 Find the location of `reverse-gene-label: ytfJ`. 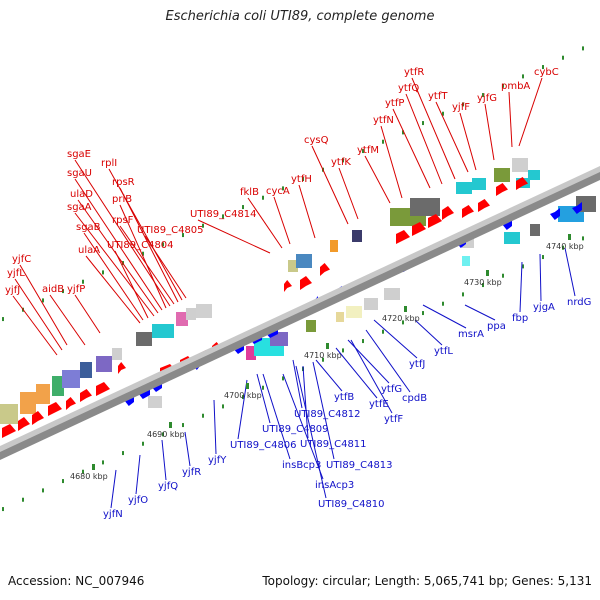

reverse-gene-label: ytfJ is located at coordinates (417, 364).